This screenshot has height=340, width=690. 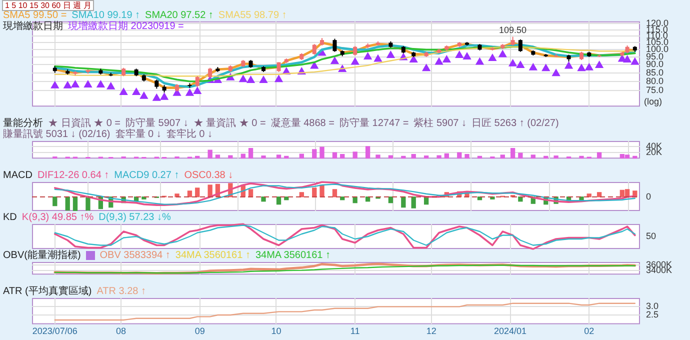 What do you see at coordinates (652, 315) in the screenshot?
I see `y-tick-label: 2.5` at bounding box center [652, 315].